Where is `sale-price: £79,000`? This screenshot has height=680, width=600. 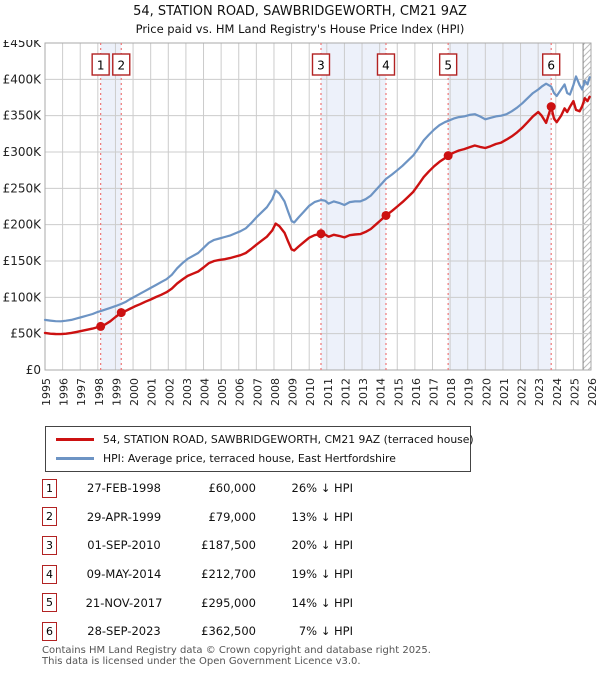 sale-price: £79,000 is located at coordinates (232, 516).